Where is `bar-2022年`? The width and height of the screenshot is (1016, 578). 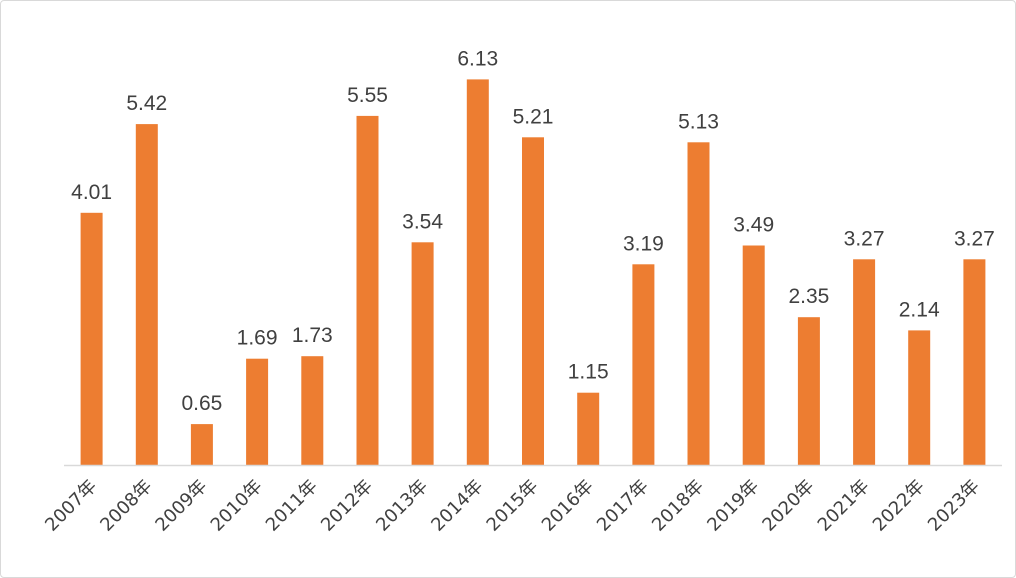
bar-2022年 is located at coordinates (919, 397).